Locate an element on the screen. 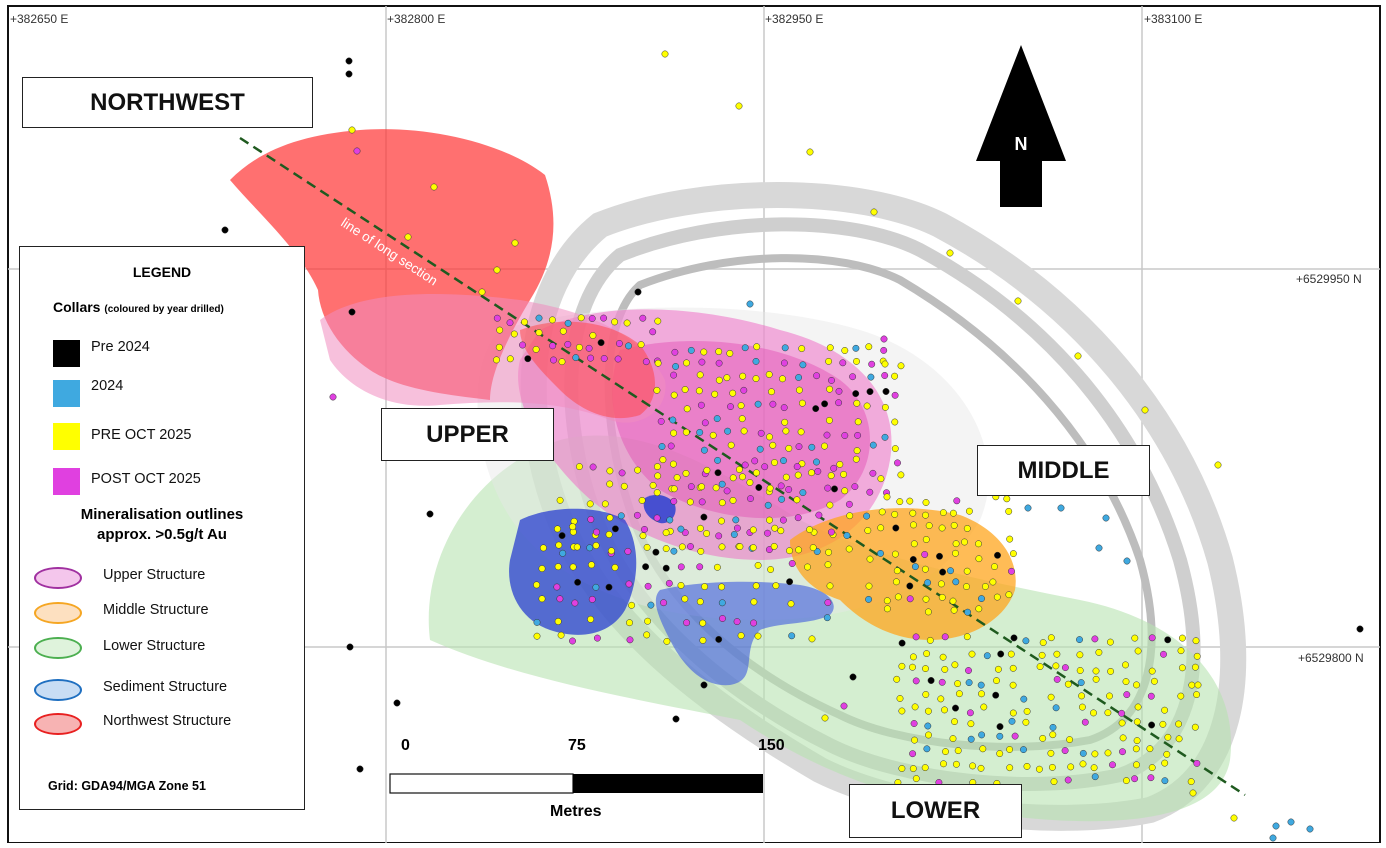  collars-heading-note: (coloured by year drilled) is located at coordinates (164, 309).